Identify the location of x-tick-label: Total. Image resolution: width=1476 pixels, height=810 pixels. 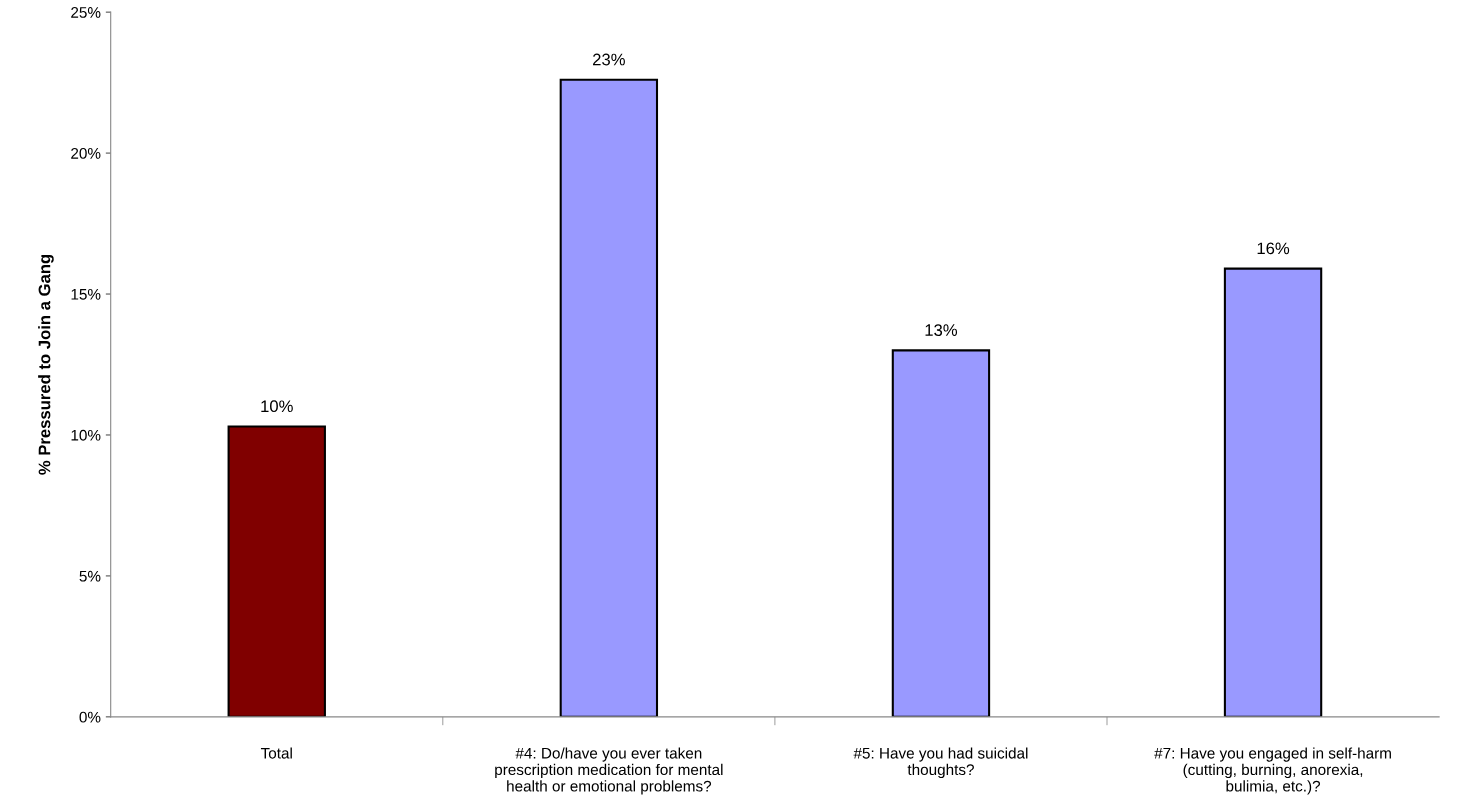
(276, 753).